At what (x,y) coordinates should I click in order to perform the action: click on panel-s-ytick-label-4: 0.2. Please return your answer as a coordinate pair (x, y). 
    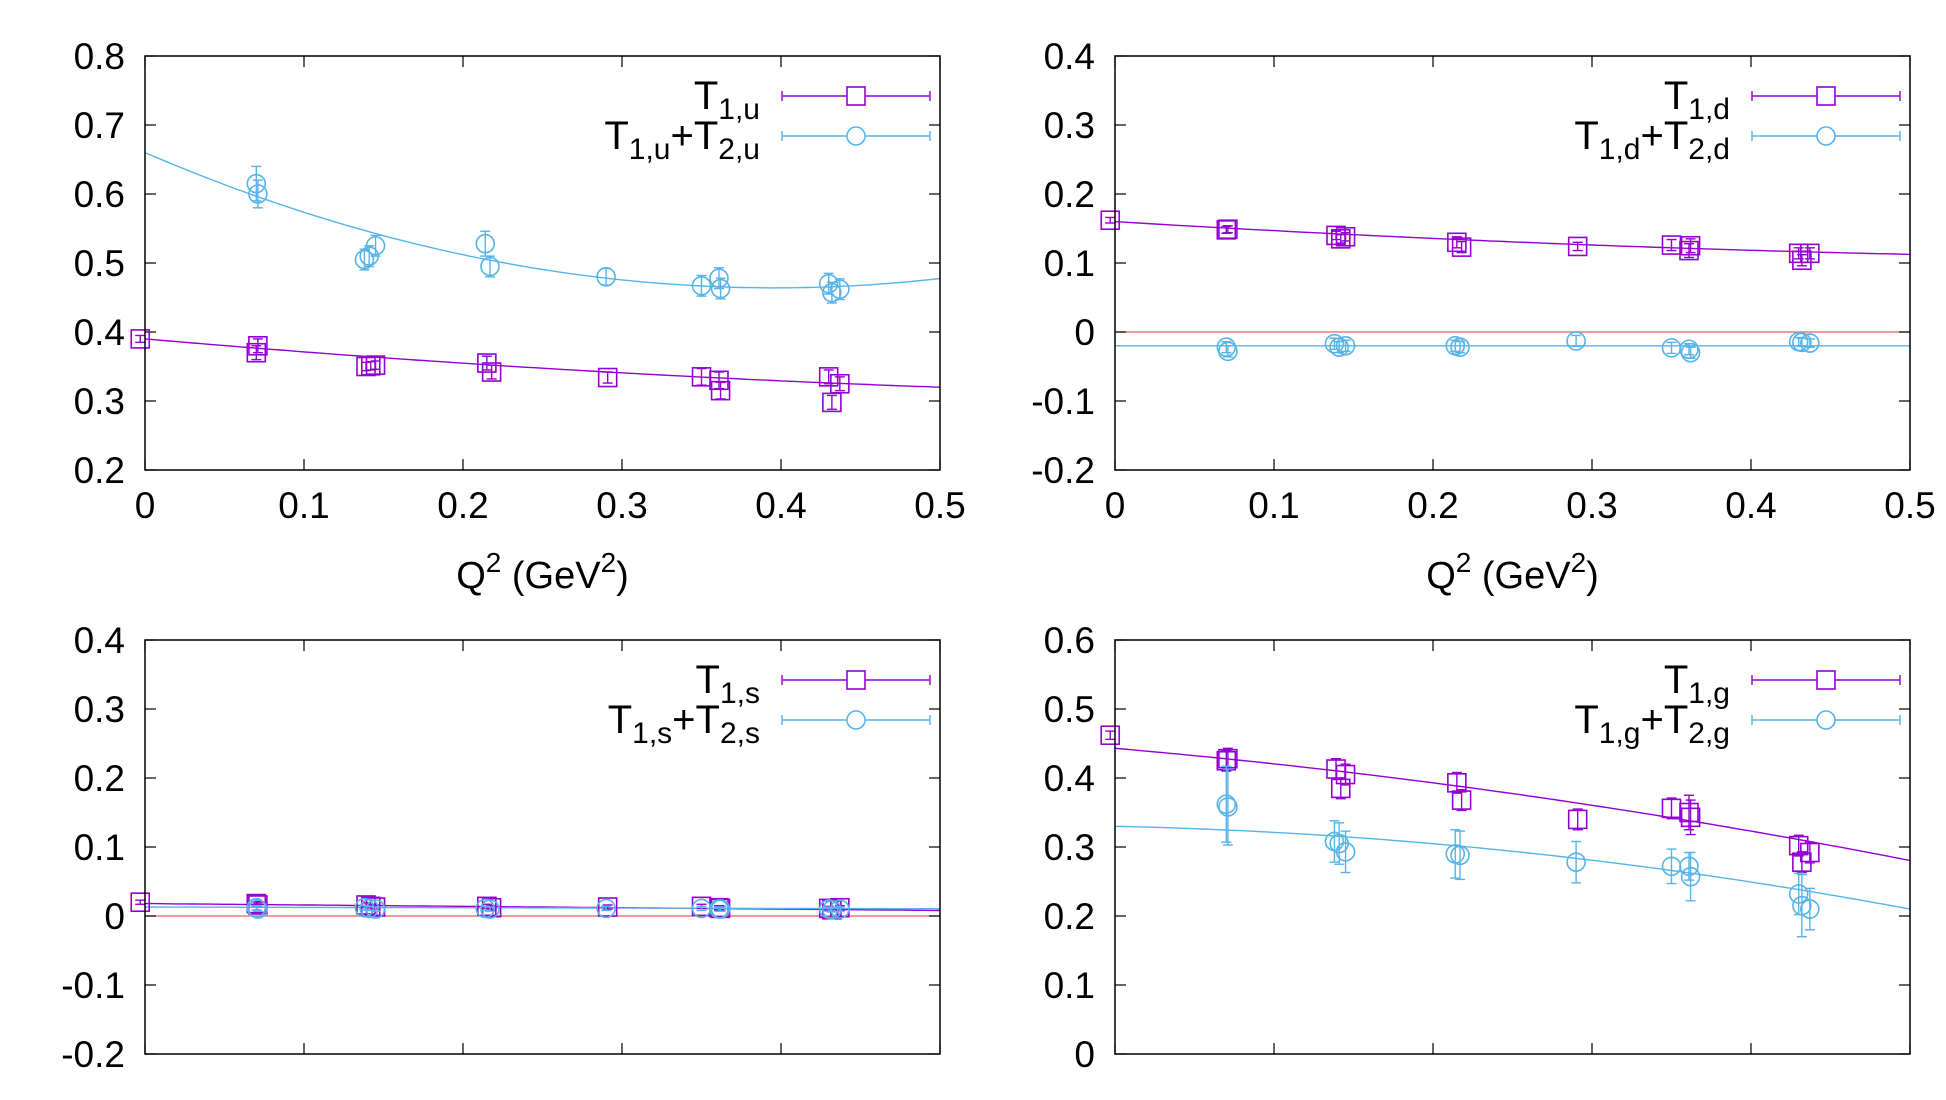
    Looking at the image, I should click on (99, 778).